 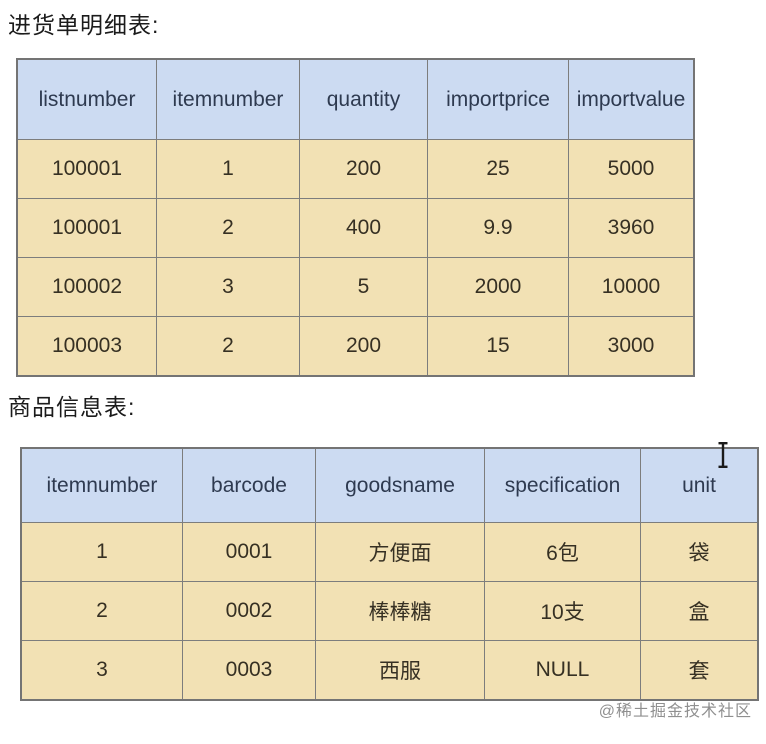 What do you see at coordinates (562, 485) in the screenshot?
I see `column-header-specification: specification` at bounding box center [562, 485].